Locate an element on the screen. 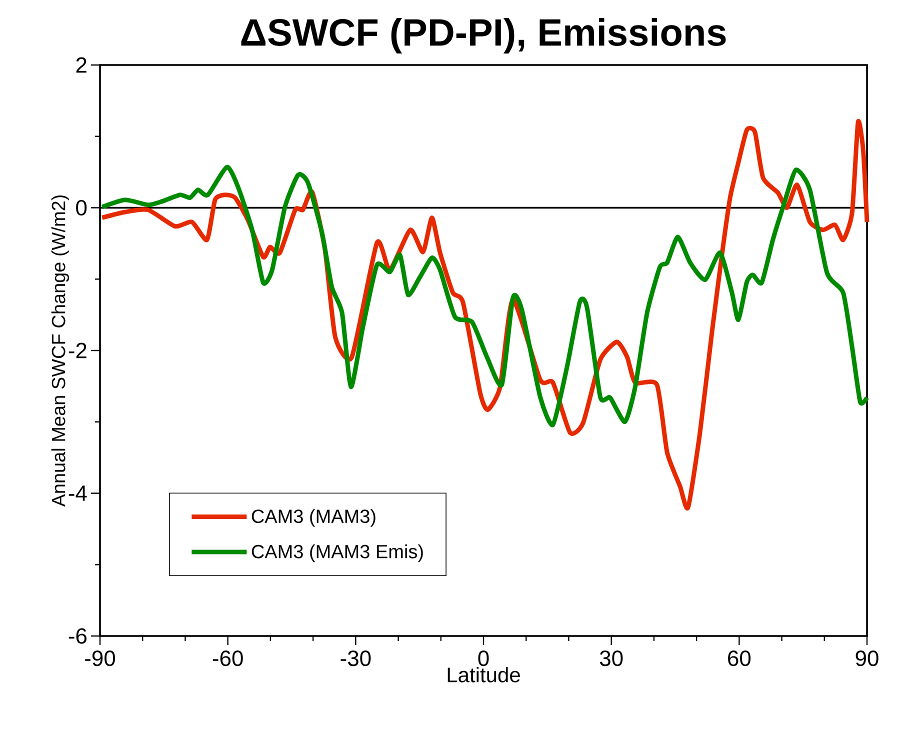 This screenshot has height=735, width=898. x-axis-title: Latitude is located at coordinates (484, 674).